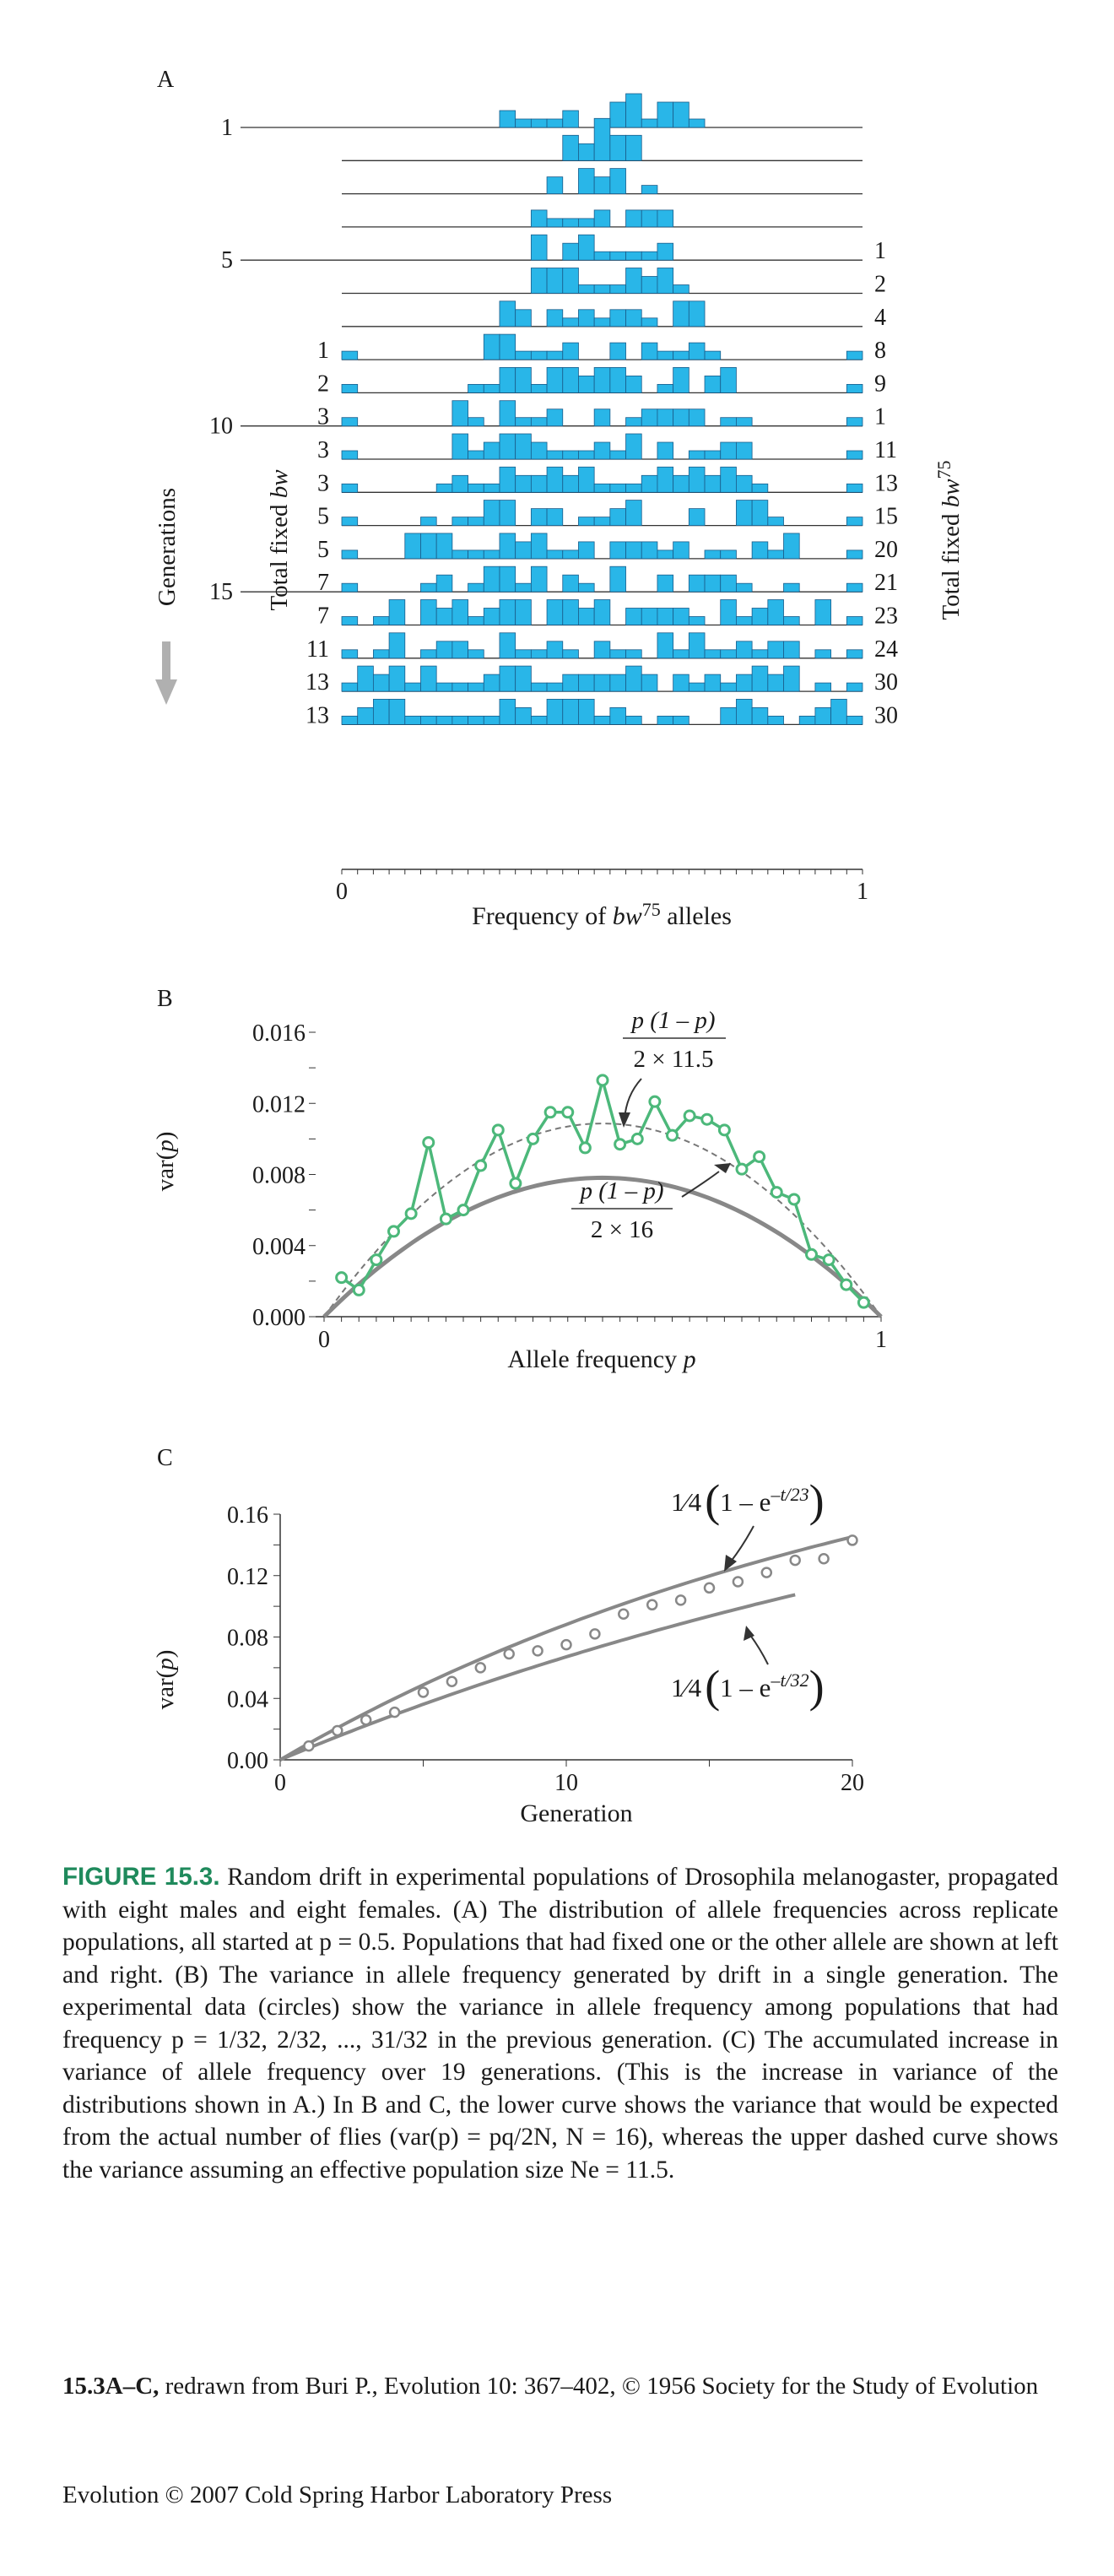  What do you see at coordinates (279, 1033) in the screenshot?
I see `panel-b-y-tick-label: 0.016` at bounding box center [279, 1033].